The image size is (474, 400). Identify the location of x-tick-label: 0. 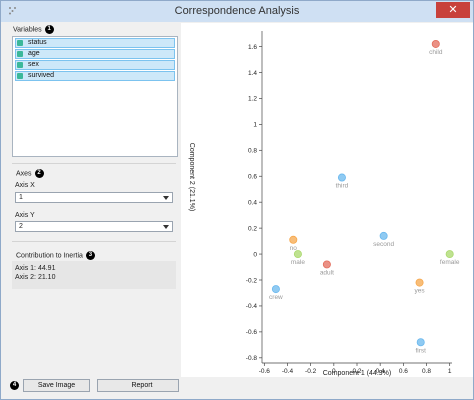
(334, 371).